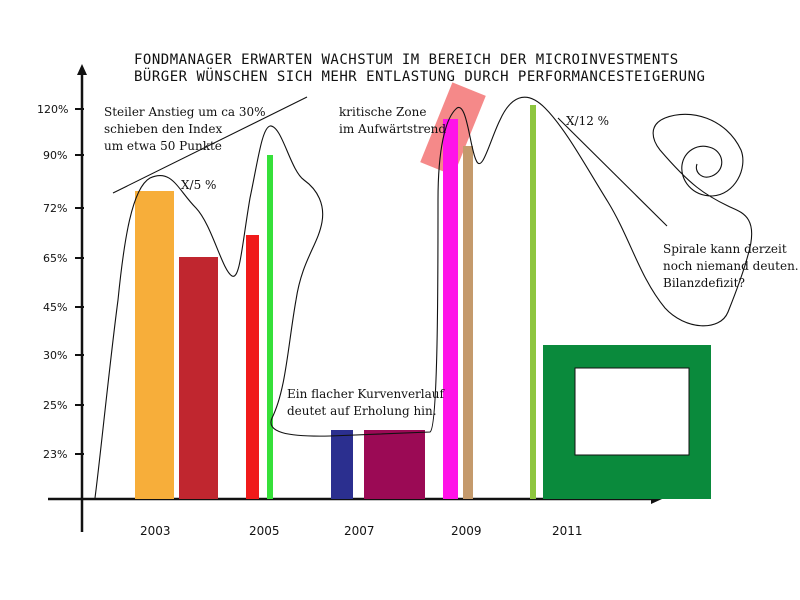  Describe the element at coordinates (163, 129) in the screenshot. I see `annotation-line: schieben den Index` at that location.